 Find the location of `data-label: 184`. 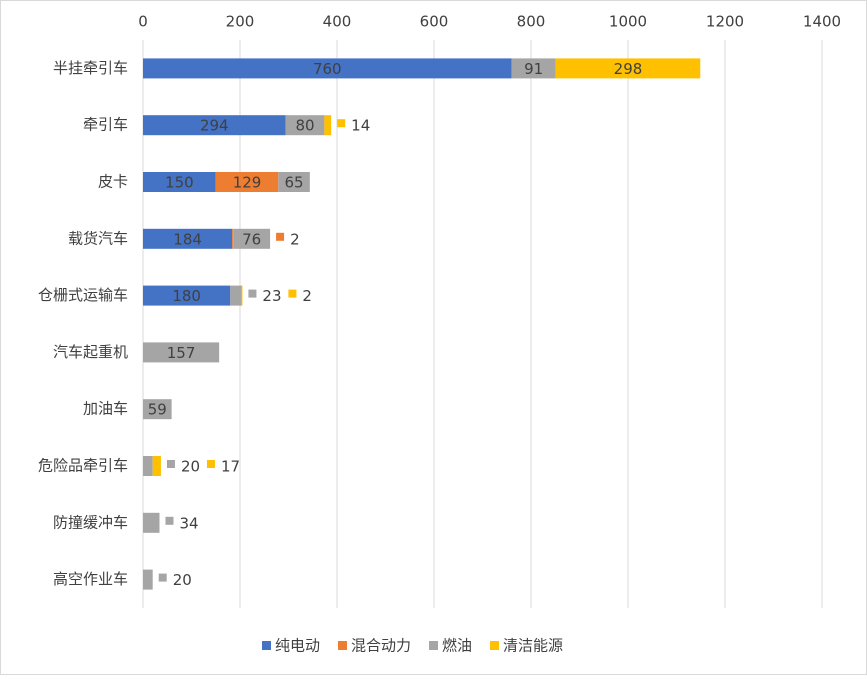

data-label: 184 is located at coordinates (187, 239).